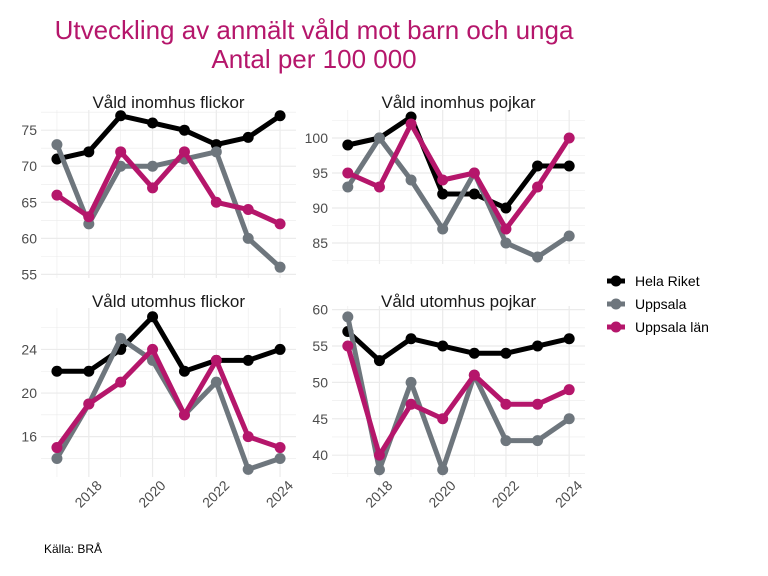 The height and width of the screenshot is (576, 768). I want to click on panel-title: Våld inomhus pojkar, so click(458, 102).